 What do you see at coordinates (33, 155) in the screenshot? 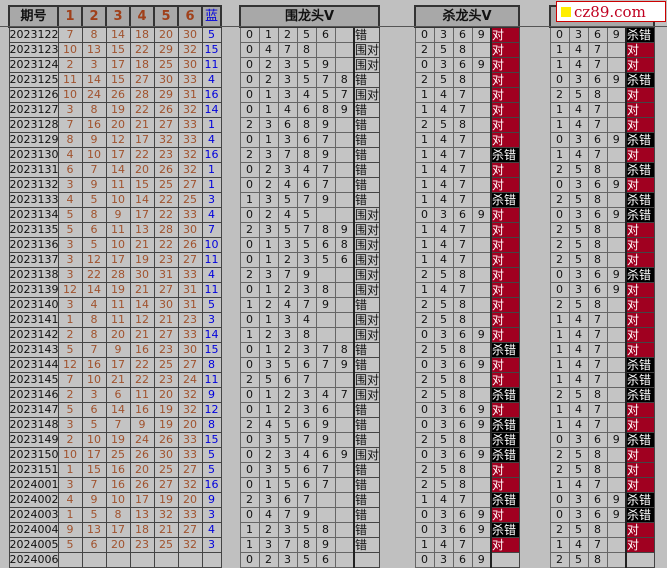
I see `period-cell: 2023130` at bounding box center [33, 155].